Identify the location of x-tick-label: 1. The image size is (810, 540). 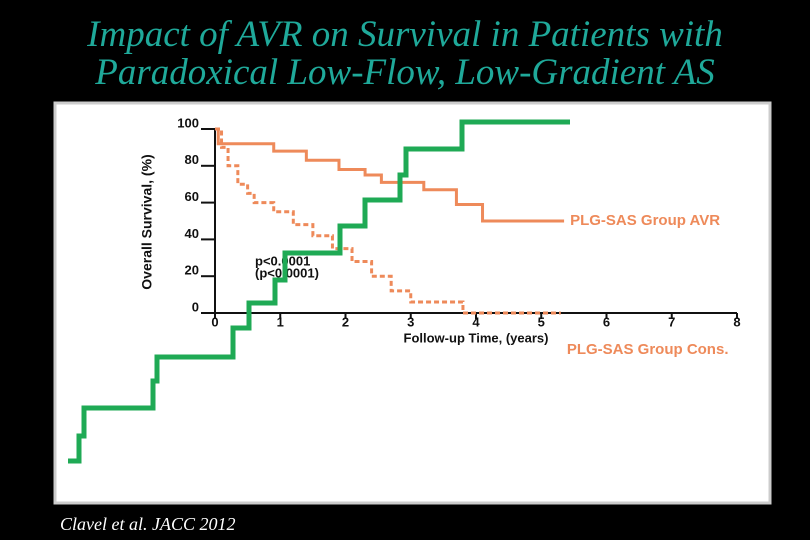
(280, 321).